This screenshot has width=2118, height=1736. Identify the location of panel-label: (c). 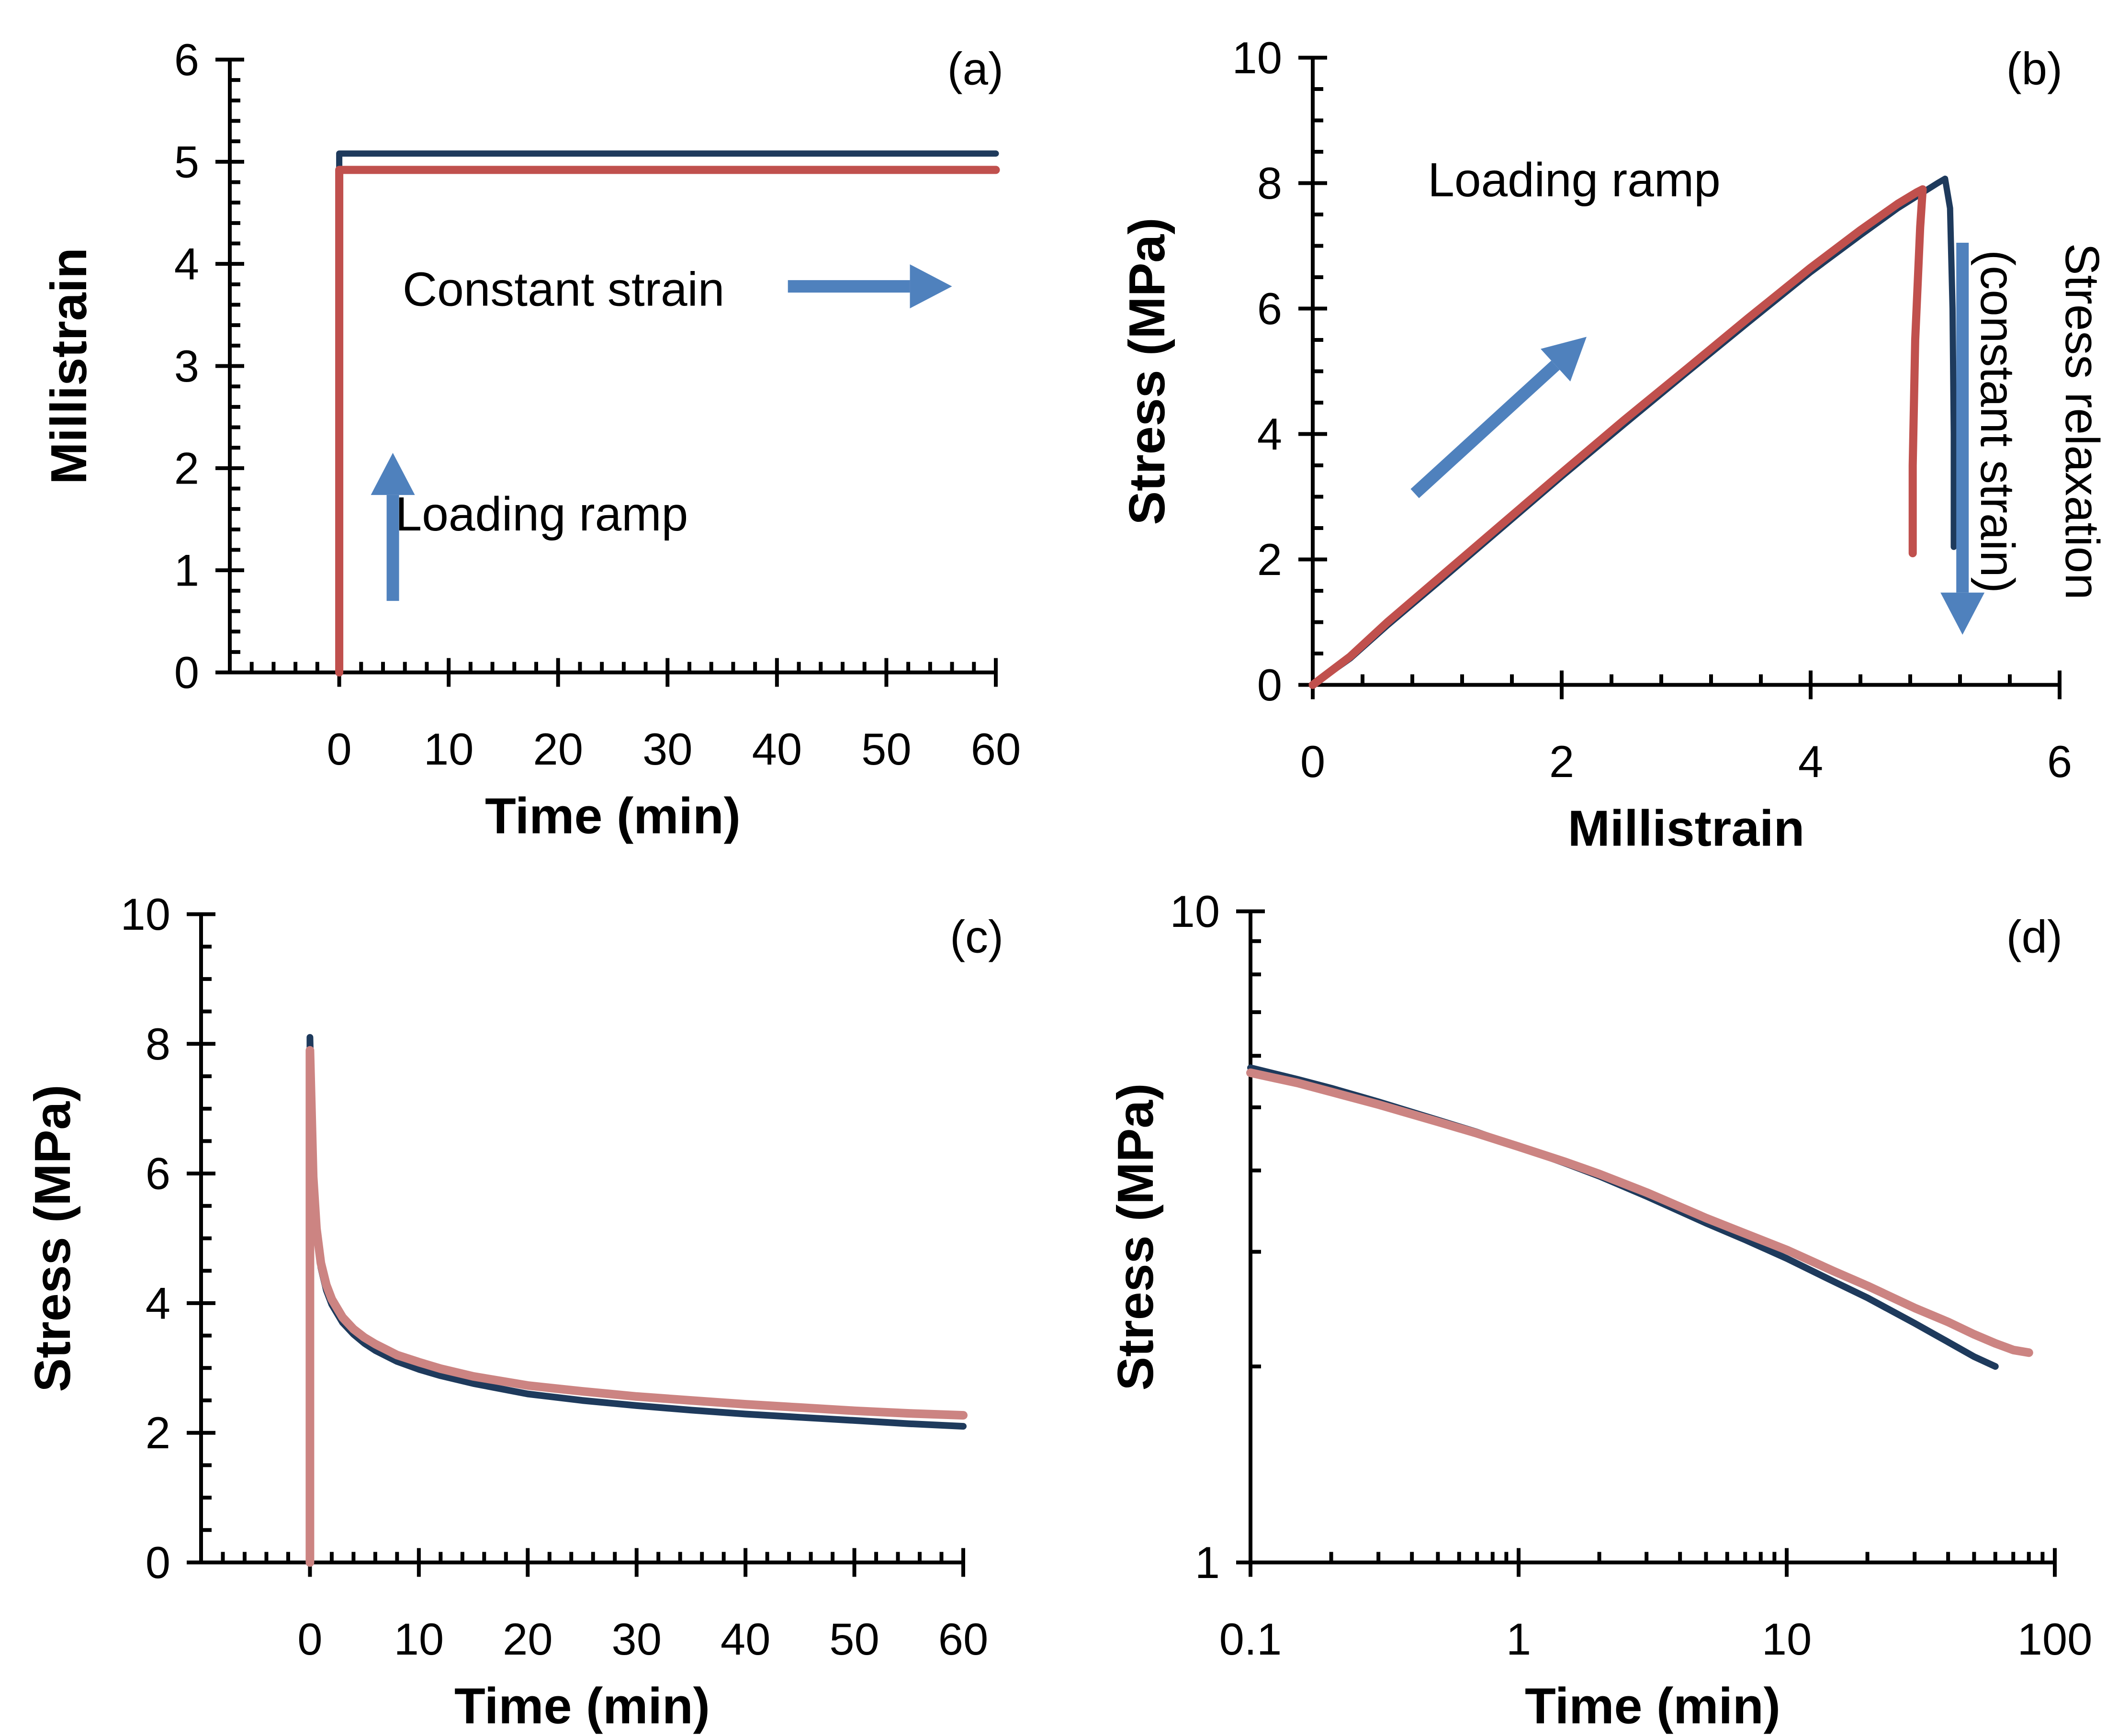
(976, 938).